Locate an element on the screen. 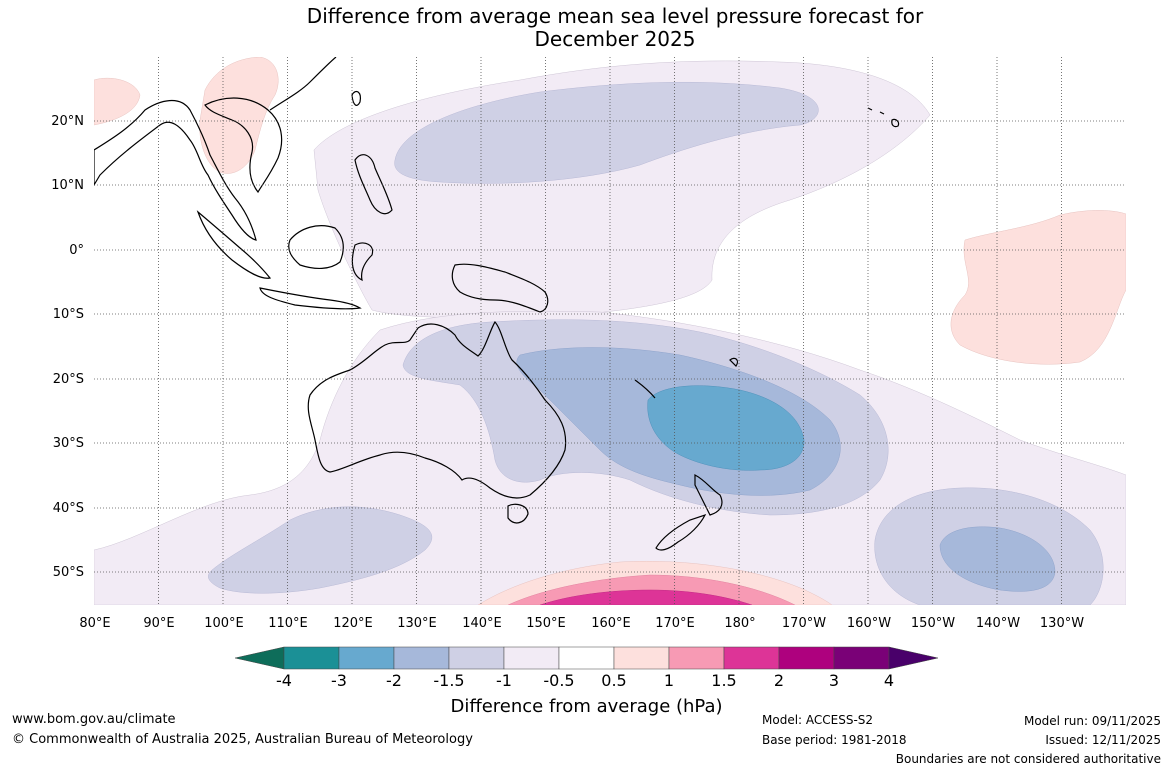 This screenshot has width=1173, height=770. lat-label: 0° is located at coordinates (76, 250).